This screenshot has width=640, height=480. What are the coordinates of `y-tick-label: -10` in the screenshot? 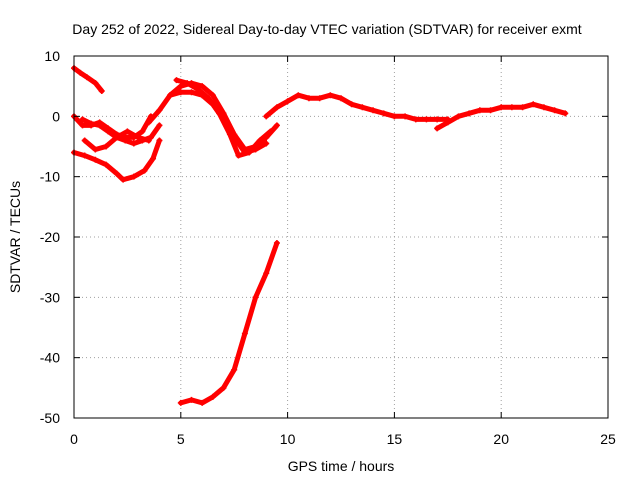 It's located at (50, 177).